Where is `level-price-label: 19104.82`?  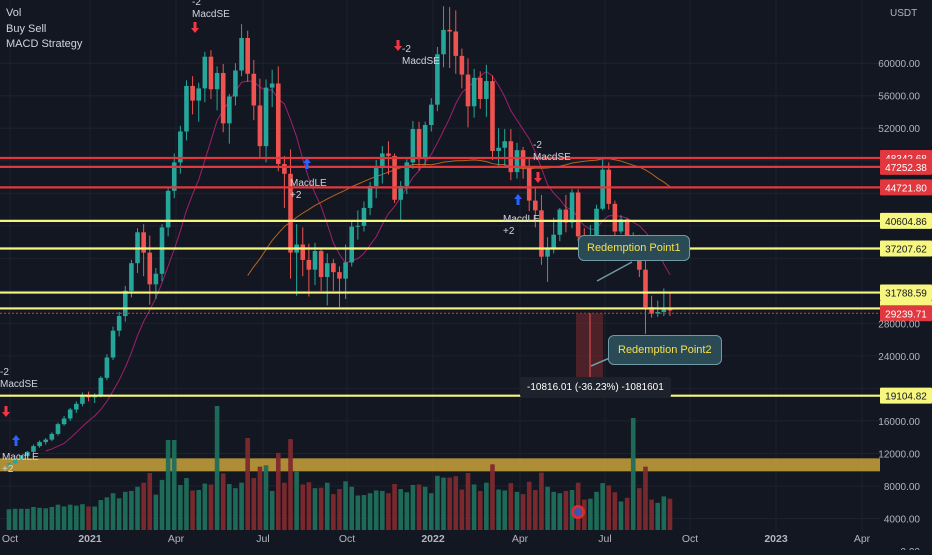 level-price-label: 19104.82 is located at coordinates (906, 397).